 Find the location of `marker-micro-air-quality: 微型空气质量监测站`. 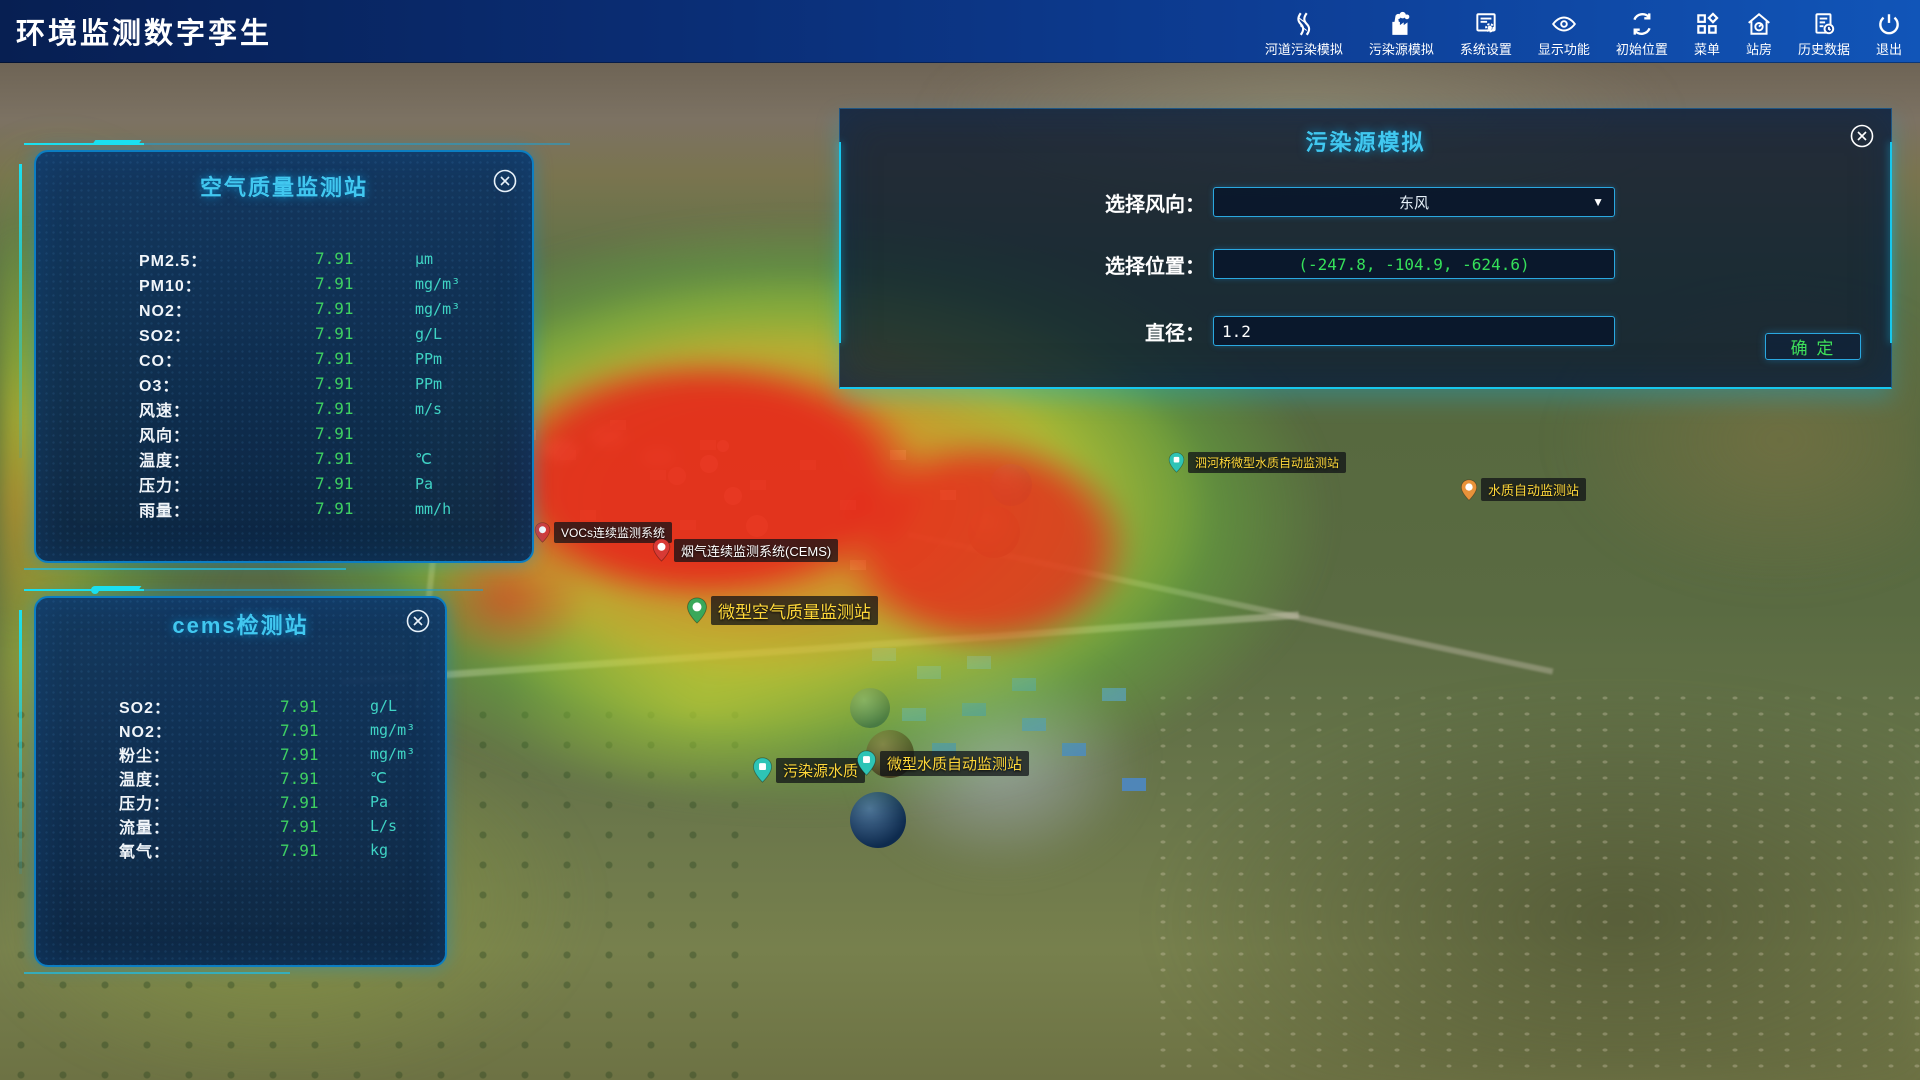

marker-micro-air-quality: 微型空气质量监测站 is located at coordinates (782, 610).